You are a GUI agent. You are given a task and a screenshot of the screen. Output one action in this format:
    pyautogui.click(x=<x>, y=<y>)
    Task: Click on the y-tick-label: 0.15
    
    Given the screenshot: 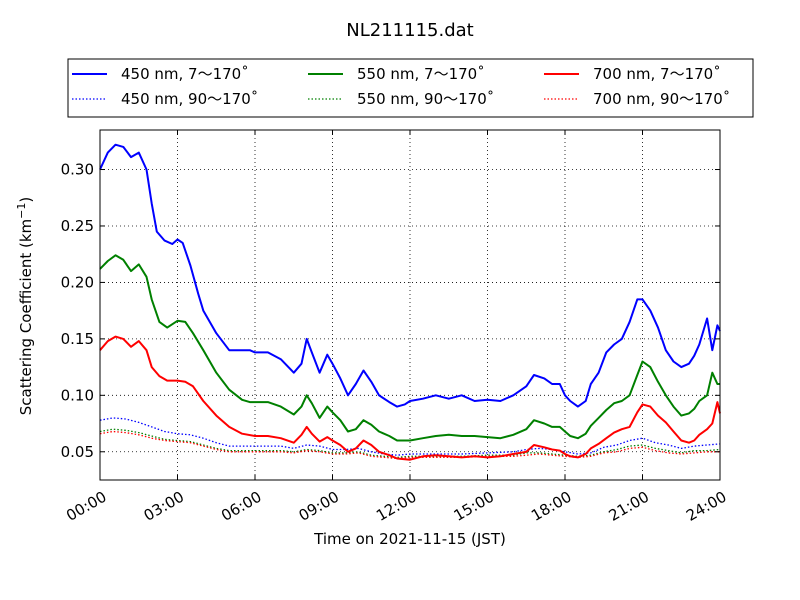 What is the action you would take?
    pyautogui.click(x=77, y=339)
    